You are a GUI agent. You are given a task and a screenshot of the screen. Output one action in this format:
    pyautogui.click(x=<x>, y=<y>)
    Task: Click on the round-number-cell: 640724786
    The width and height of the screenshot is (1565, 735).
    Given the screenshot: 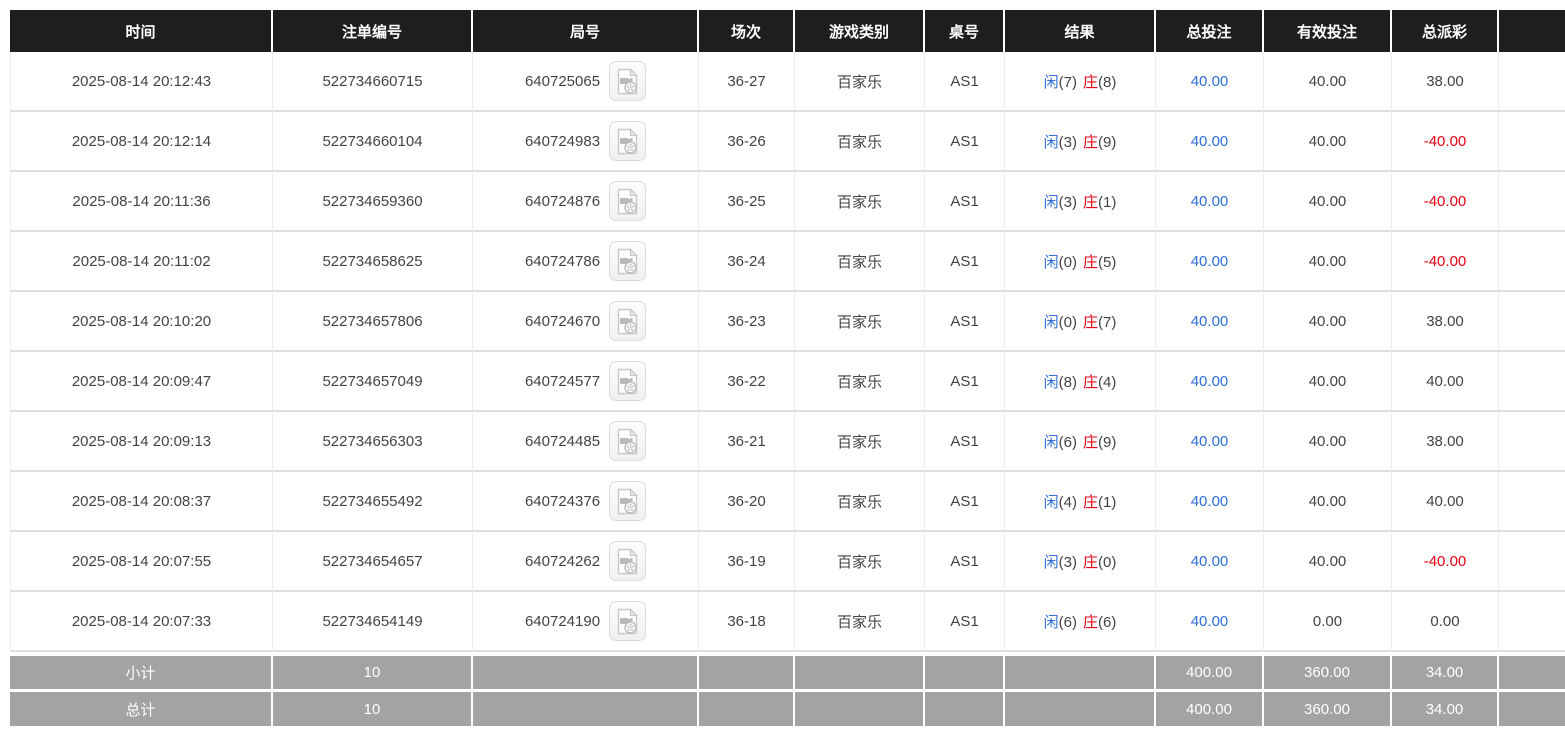 What is the action you would take?
    pyautogui.click(x=586, y=262)
    